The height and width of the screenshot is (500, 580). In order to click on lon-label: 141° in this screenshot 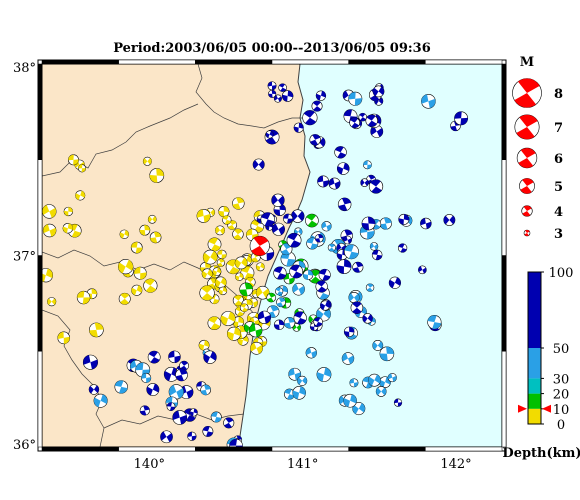, I will do `click(302, 464)`.